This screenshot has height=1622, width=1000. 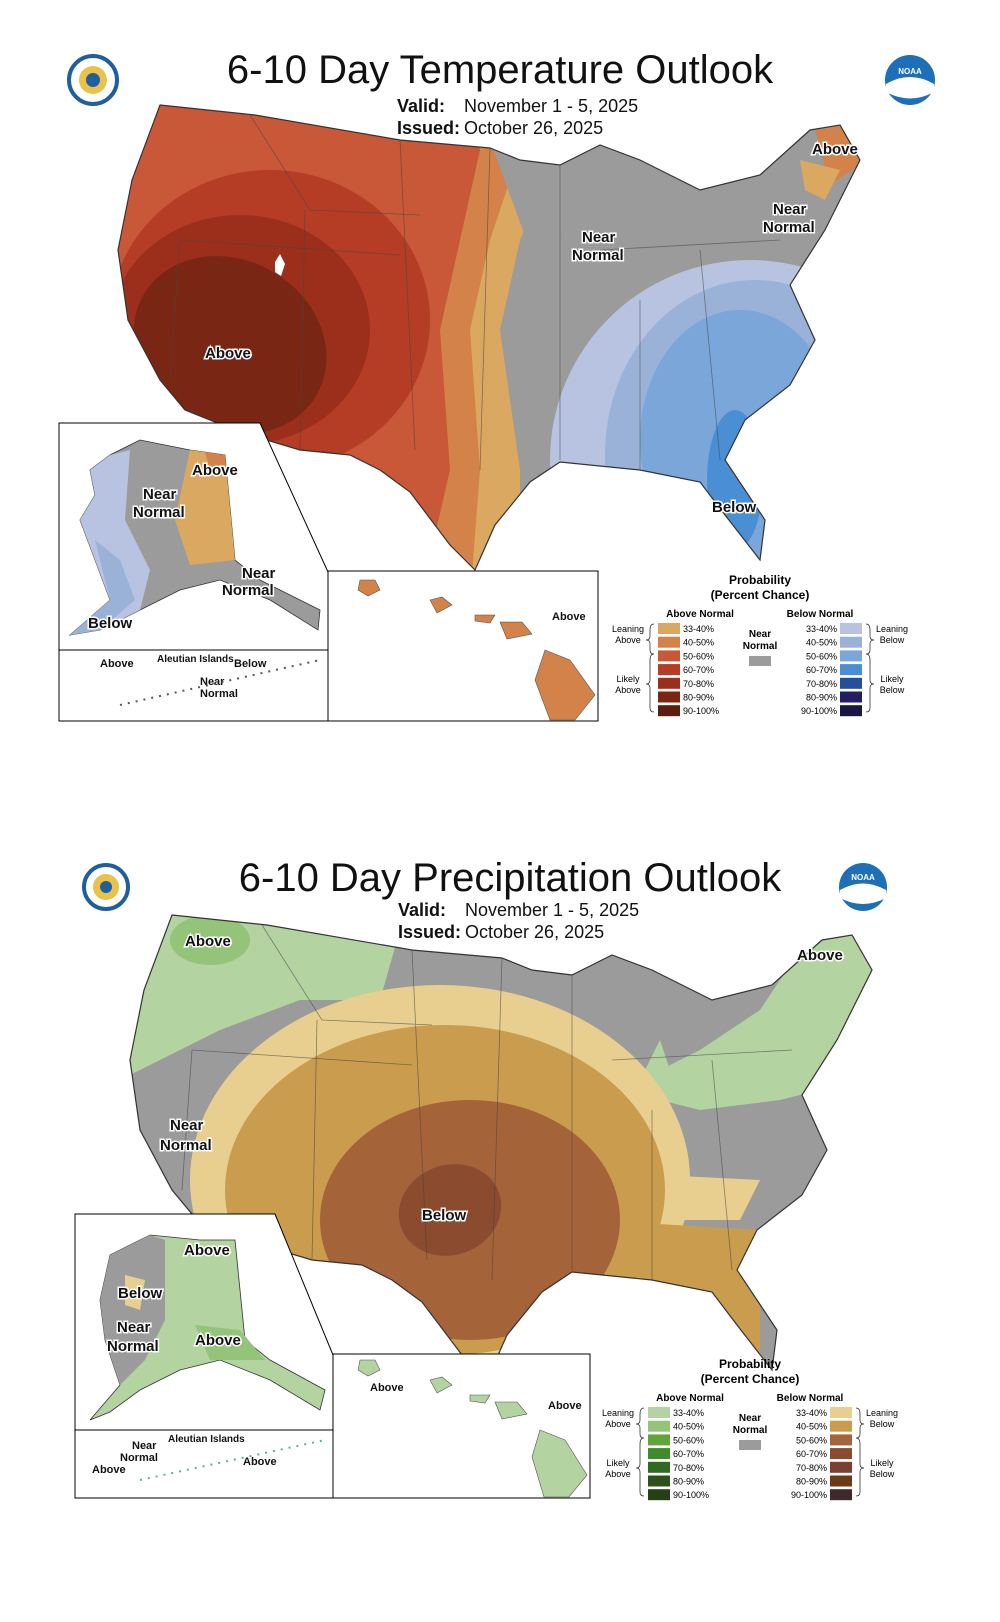 I want to click on above-range-label: 60-70%, so click(x=698, y=670).